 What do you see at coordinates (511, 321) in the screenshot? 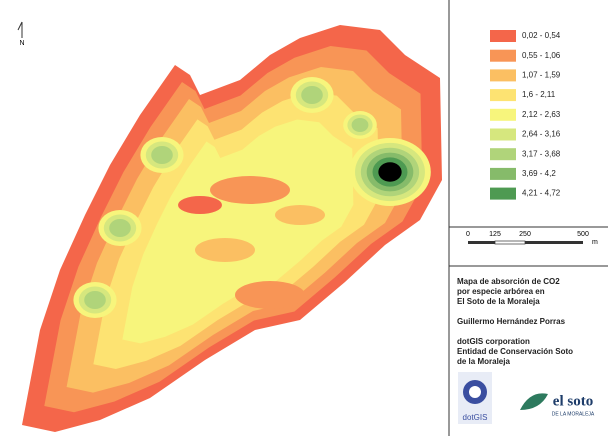
I see `author: Guillermo Hernández Porras` at bounding box center [511, 321].